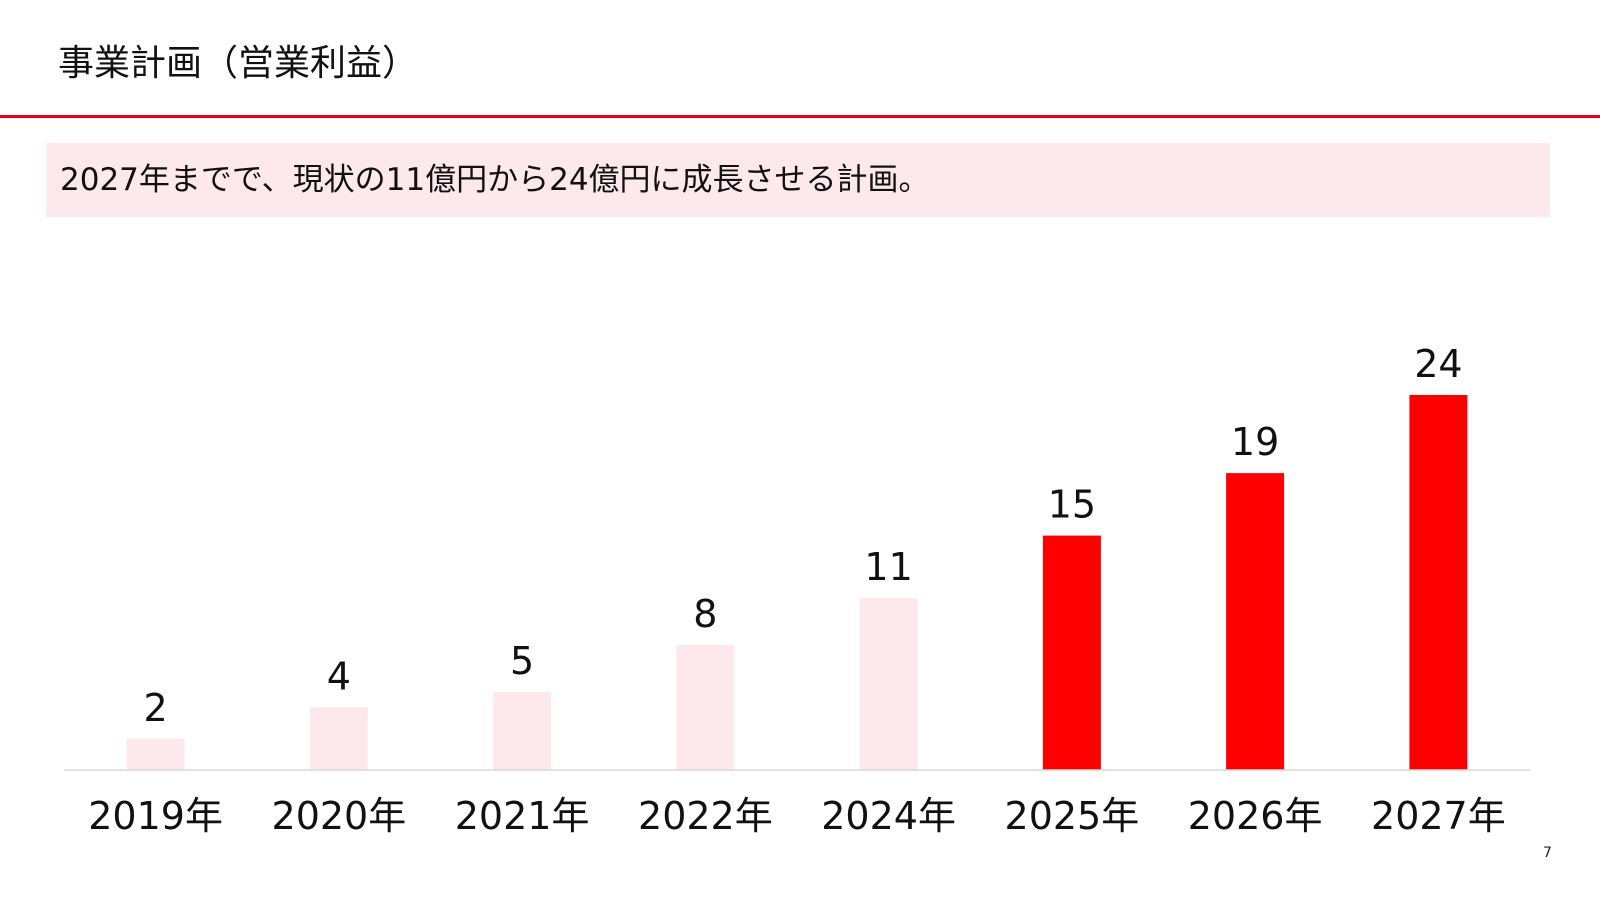 The height and width of the screenshot is (900, 1600). Describe the element at coordinates (495, 180) in the screenshot. I see `summary-text: 2027年までで、現状の11億円から24億円に成長させる計画。` at that location.